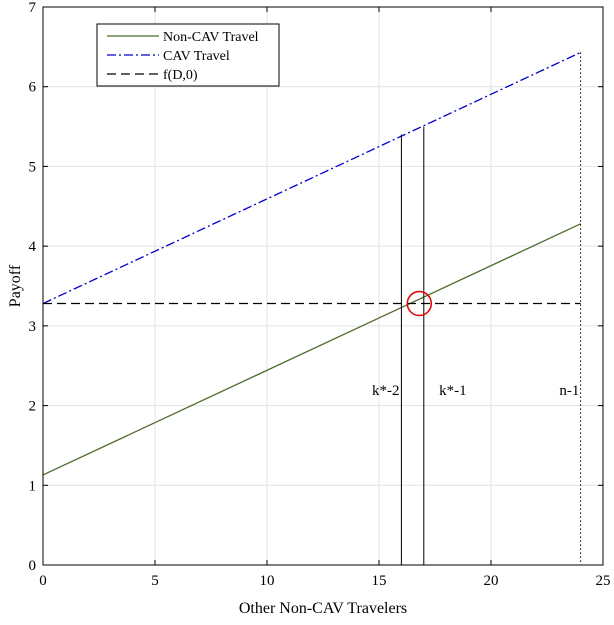  What do you see at coordinates (33, 8) in the screenshot?
I see `y-tick-label: 7` at bounding box center [33, 8].